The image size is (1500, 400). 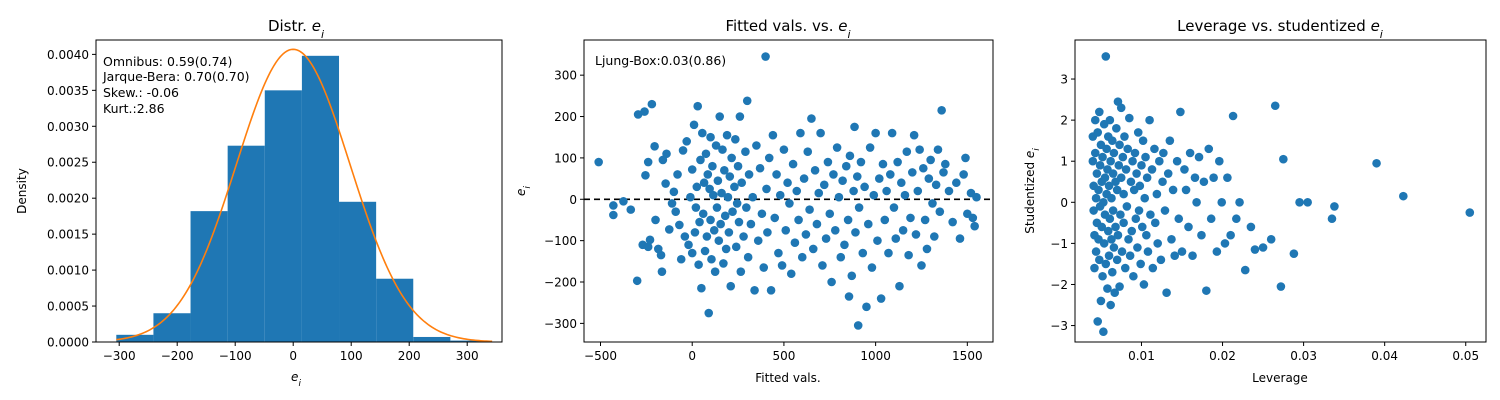 I want to click on y-tick-label-2: 0.0010, so click(x=68, y=271).